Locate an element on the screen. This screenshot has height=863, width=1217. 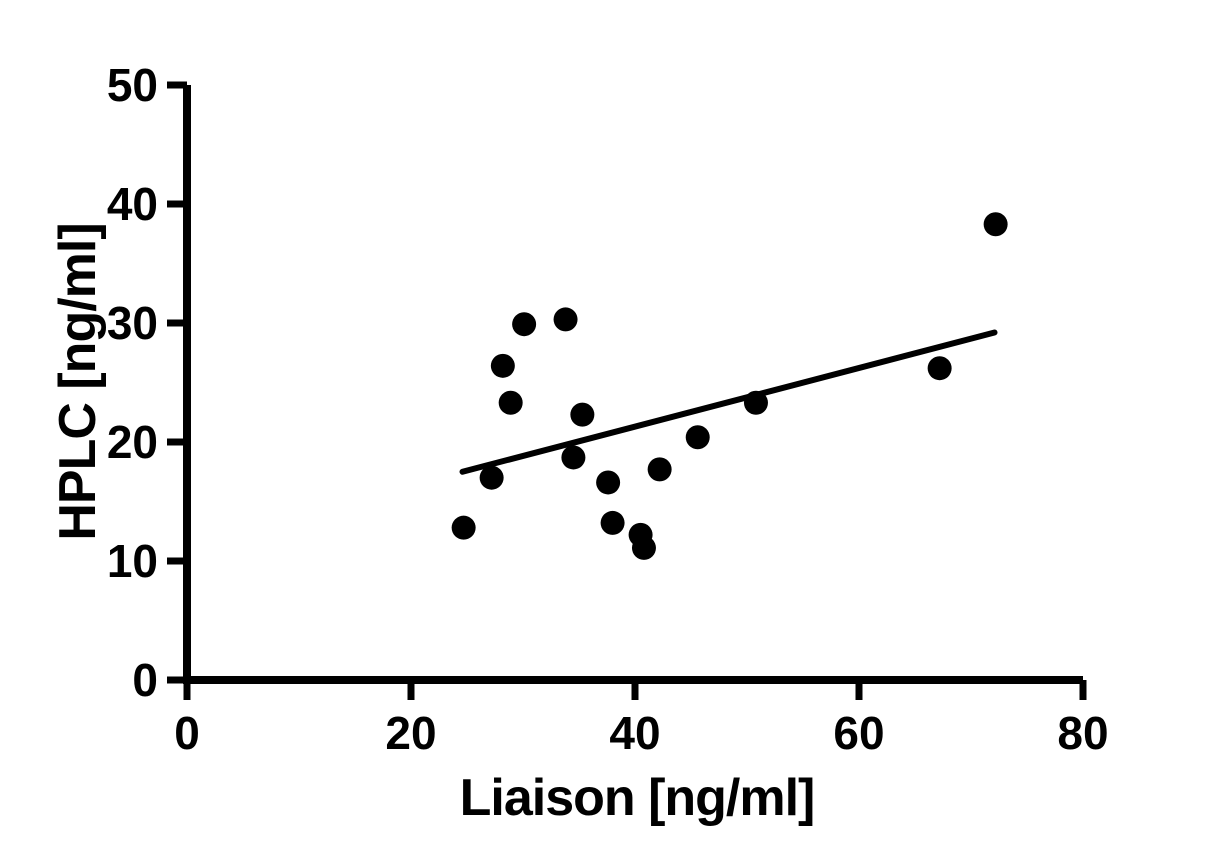
y-axis-title: HPLC [ng/ml] is located at coordinates (78, 381).